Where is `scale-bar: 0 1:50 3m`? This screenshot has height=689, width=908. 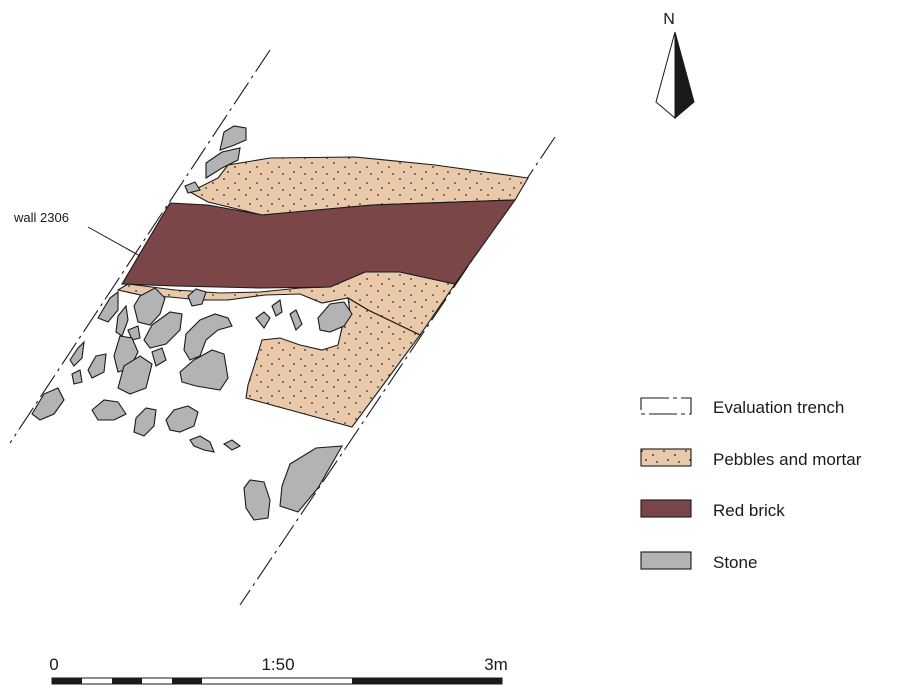 scale-bar: 0 1:50 3m is located at coordinates (278, 670).